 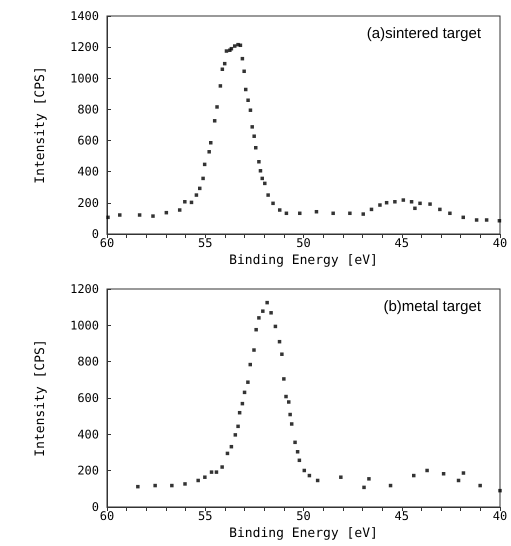 I want to click on annotation: (a)sintered target, so click(x=424, y=33).